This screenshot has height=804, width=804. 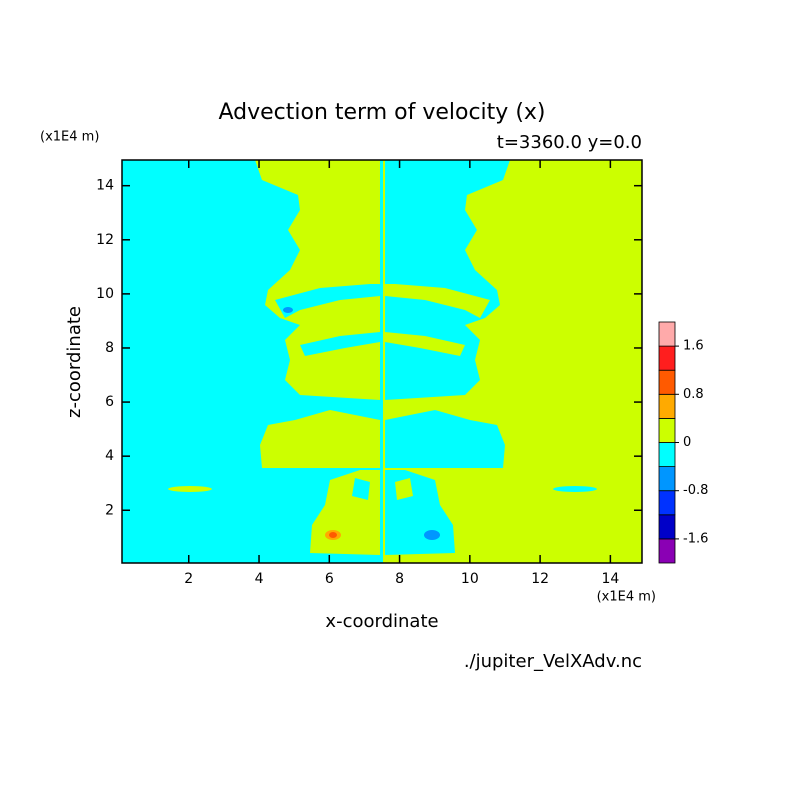 I want to click on x-tick-label: 12, so click(x=540, y=579).